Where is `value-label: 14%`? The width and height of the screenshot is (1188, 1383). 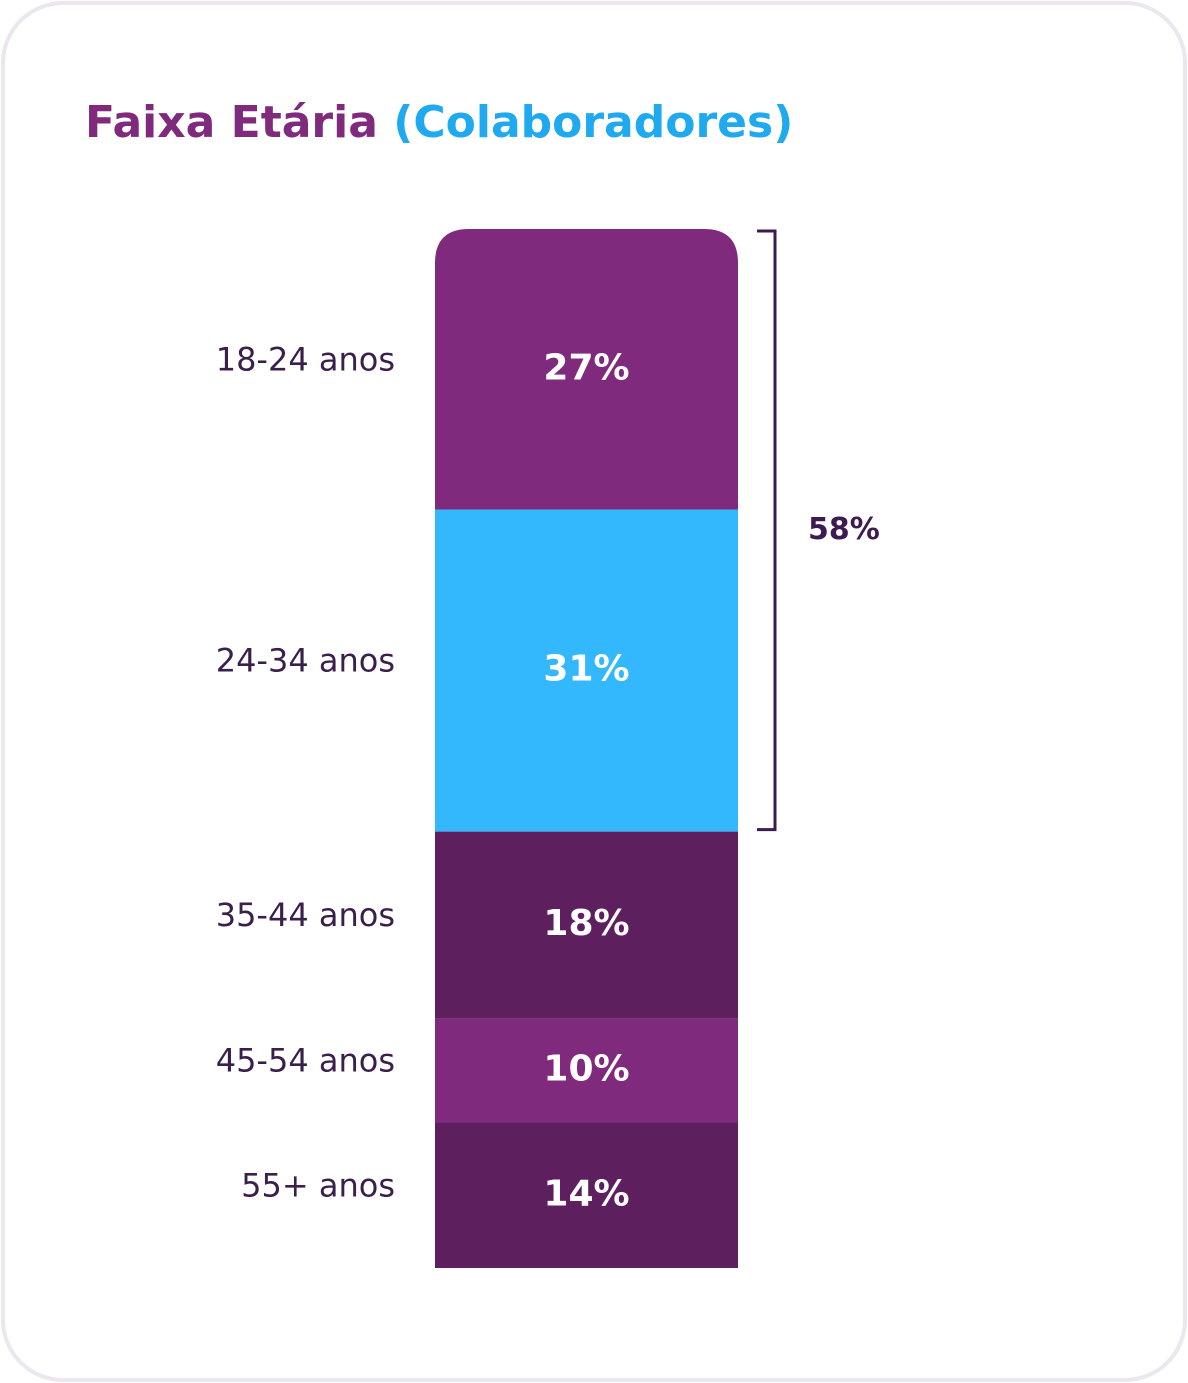 value-label: 14% is located at coordinates (586, 1193).